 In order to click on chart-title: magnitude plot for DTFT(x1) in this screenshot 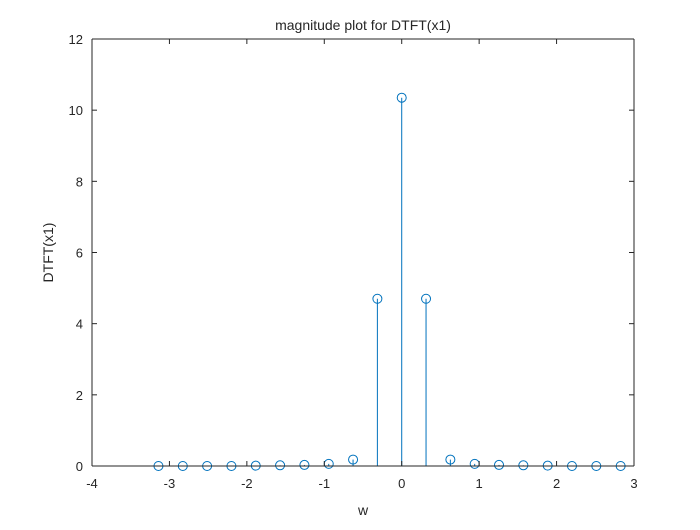, I will do `click(363, 25)`.